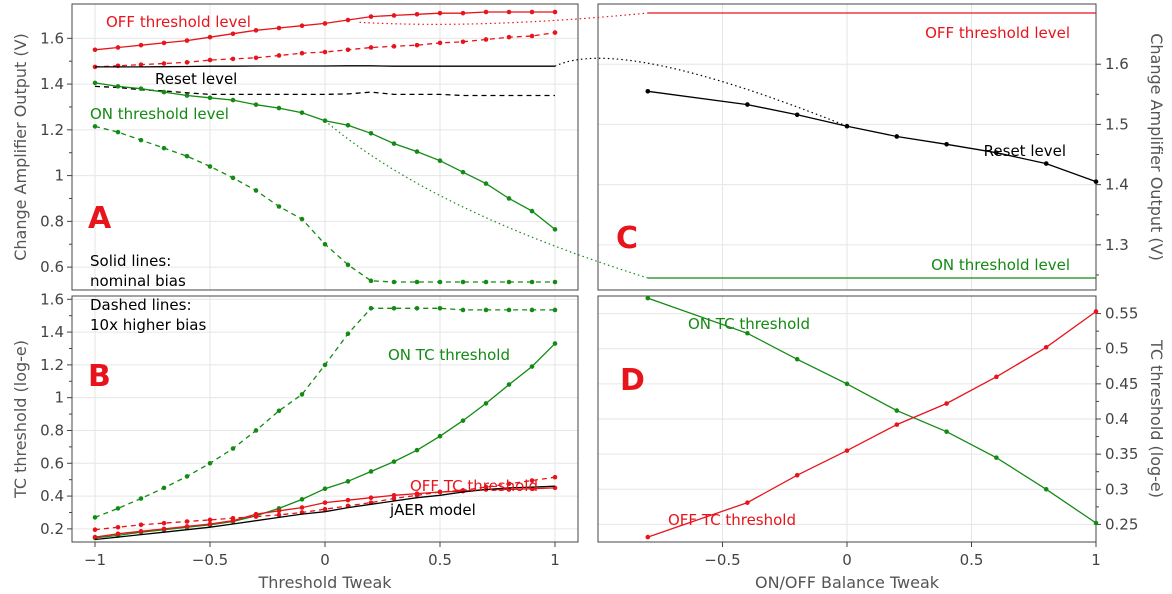 The height and width of the screenshot is (594, 1172). Describe the element at coordinates (210, 560) in the screenshot. I see `panel-b-xtick-label-1: −0.5` at that location.